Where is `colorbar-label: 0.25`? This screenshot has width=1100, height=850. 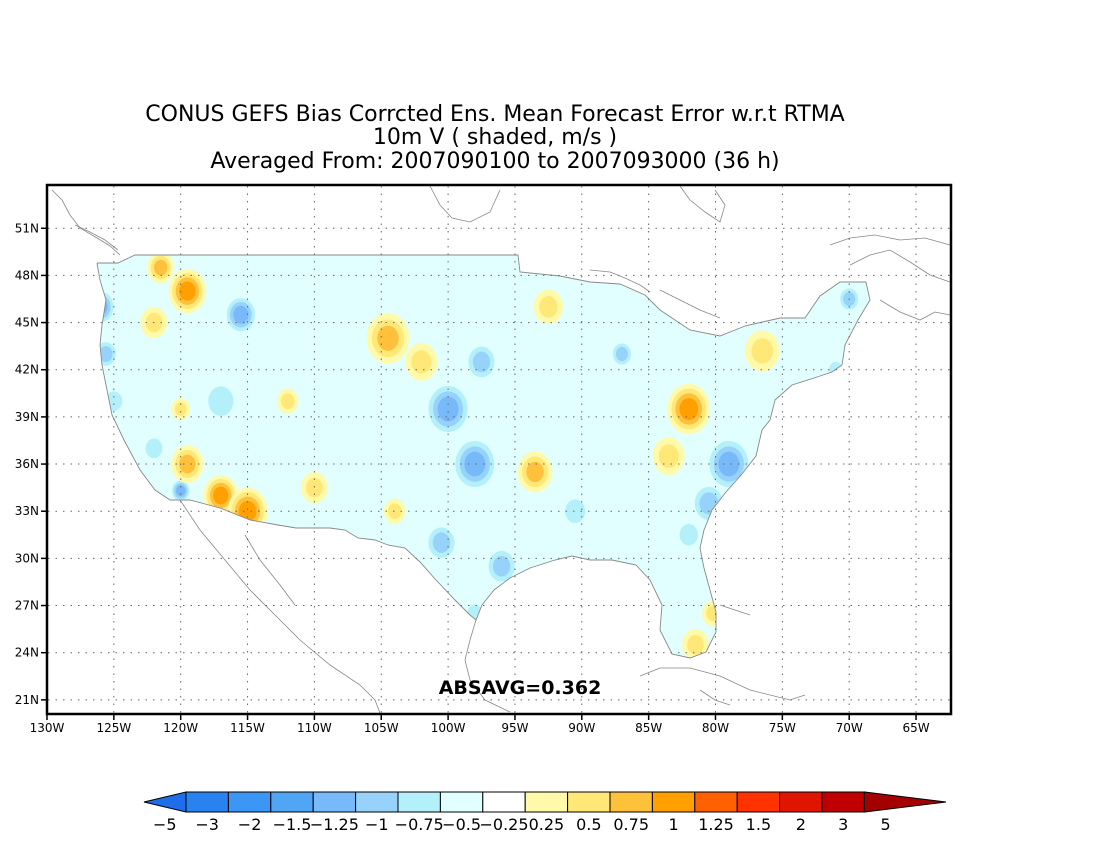
colorbar-label: 0.25 is located at coordinates (547, 824).